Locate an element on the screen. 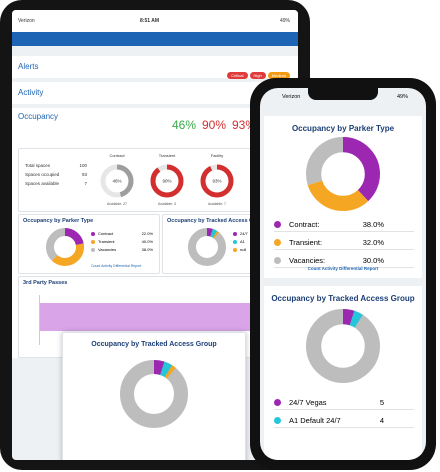 The height and width of the screenshot is (472, 440). legend-row: 24/7 is located at coordinates (258, 233).